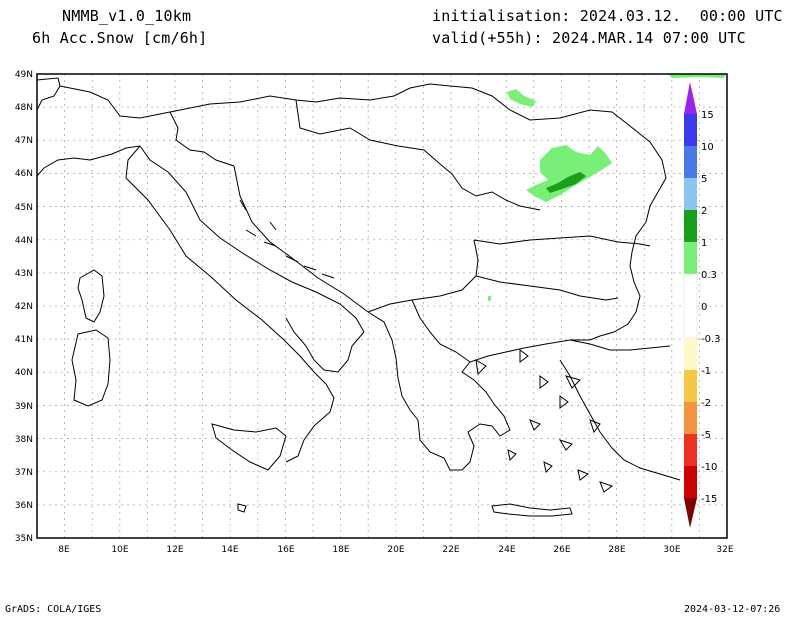 This screenshot has height=618, width=800. What do you see at coordinates (229, 550) in the screenshot?
I see `lon-label: 14E` at bounding box center [229, 550].